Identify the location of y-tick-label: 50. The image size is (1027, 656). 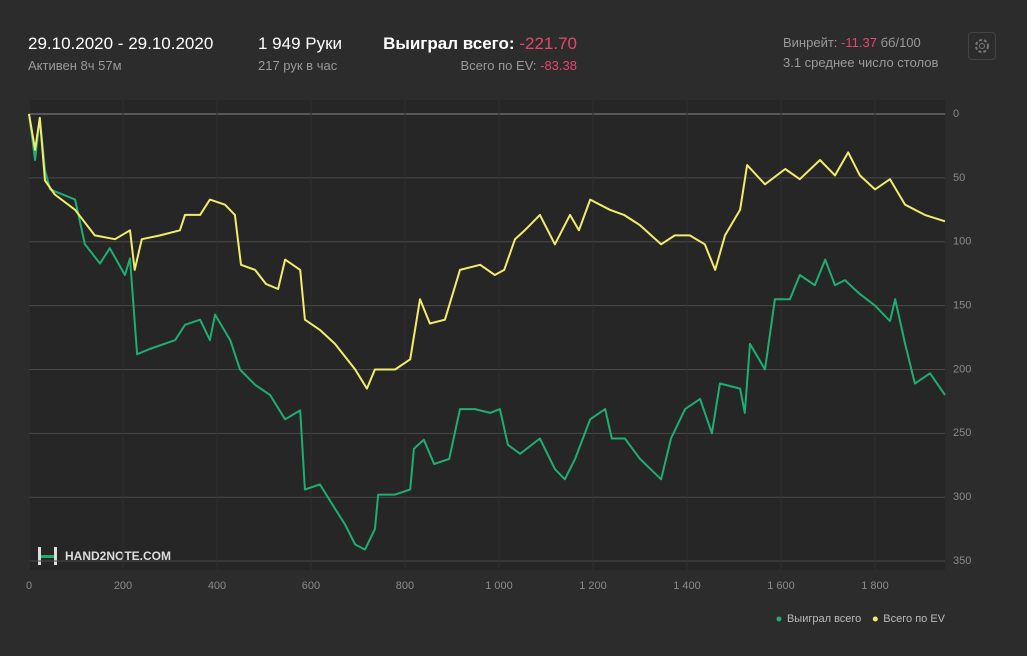
(959, 178).